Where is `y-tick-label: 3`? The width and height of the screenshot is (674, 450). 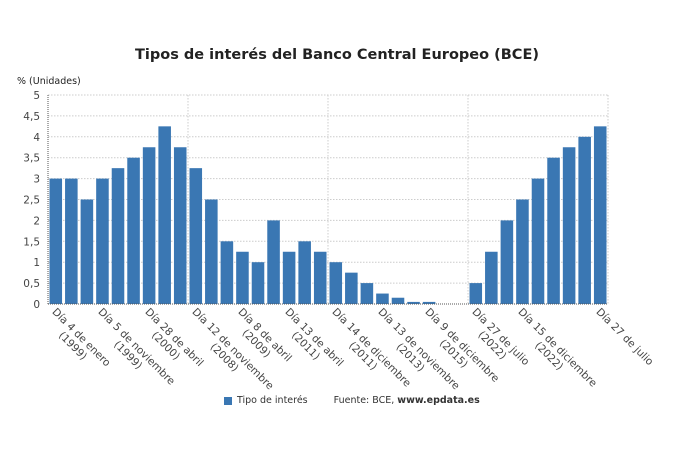 y-tick-label: 3 is located at coordinates (36, 180).